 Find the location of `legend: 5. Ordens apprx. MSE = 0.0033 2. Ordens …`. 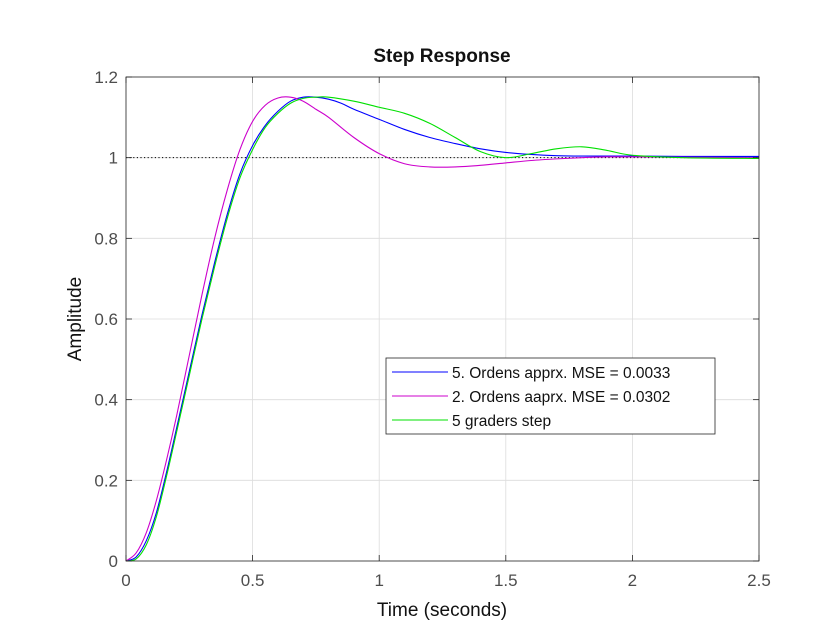

legend: 5. Ordens apprx. MSE = 0.0033 2. Ordens … is located at coordinates (550, 396).